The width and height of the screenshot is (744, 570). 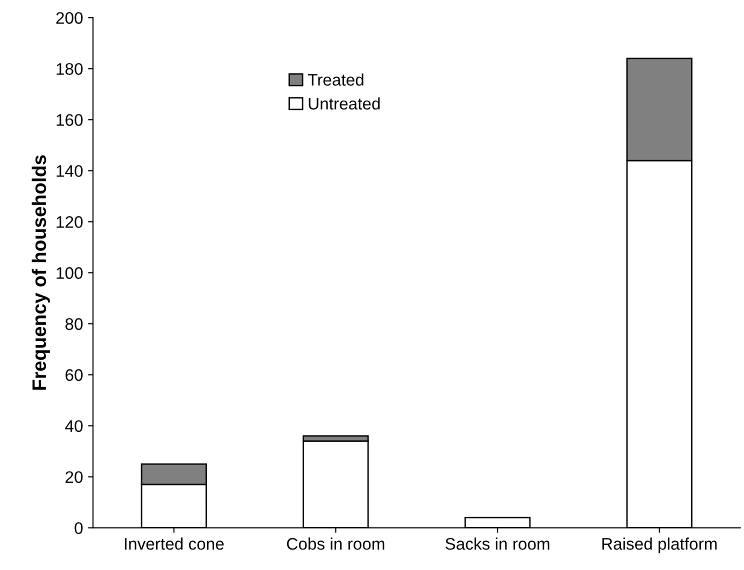 I want to click on y-axis-title: Frequency of households, so click(x=41, y=272).